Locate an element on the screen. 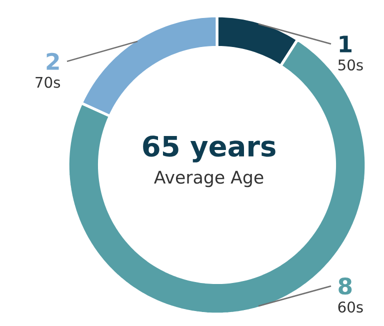 Image resolution: width=384 pixels, height=326 pixels. data-label: 1 is located at coordinates (346, 44).